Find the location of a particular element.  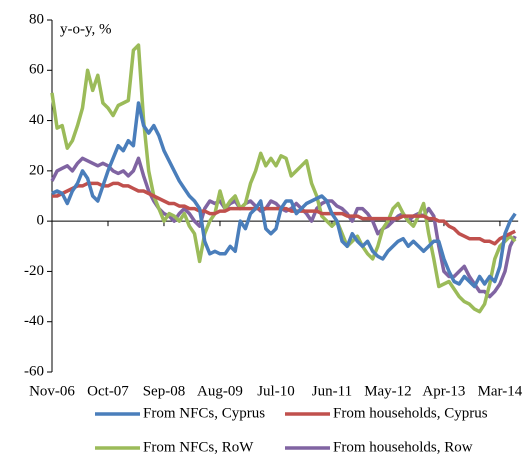

x-tick-label: Sep-08 is located at coordinates (164, 391).